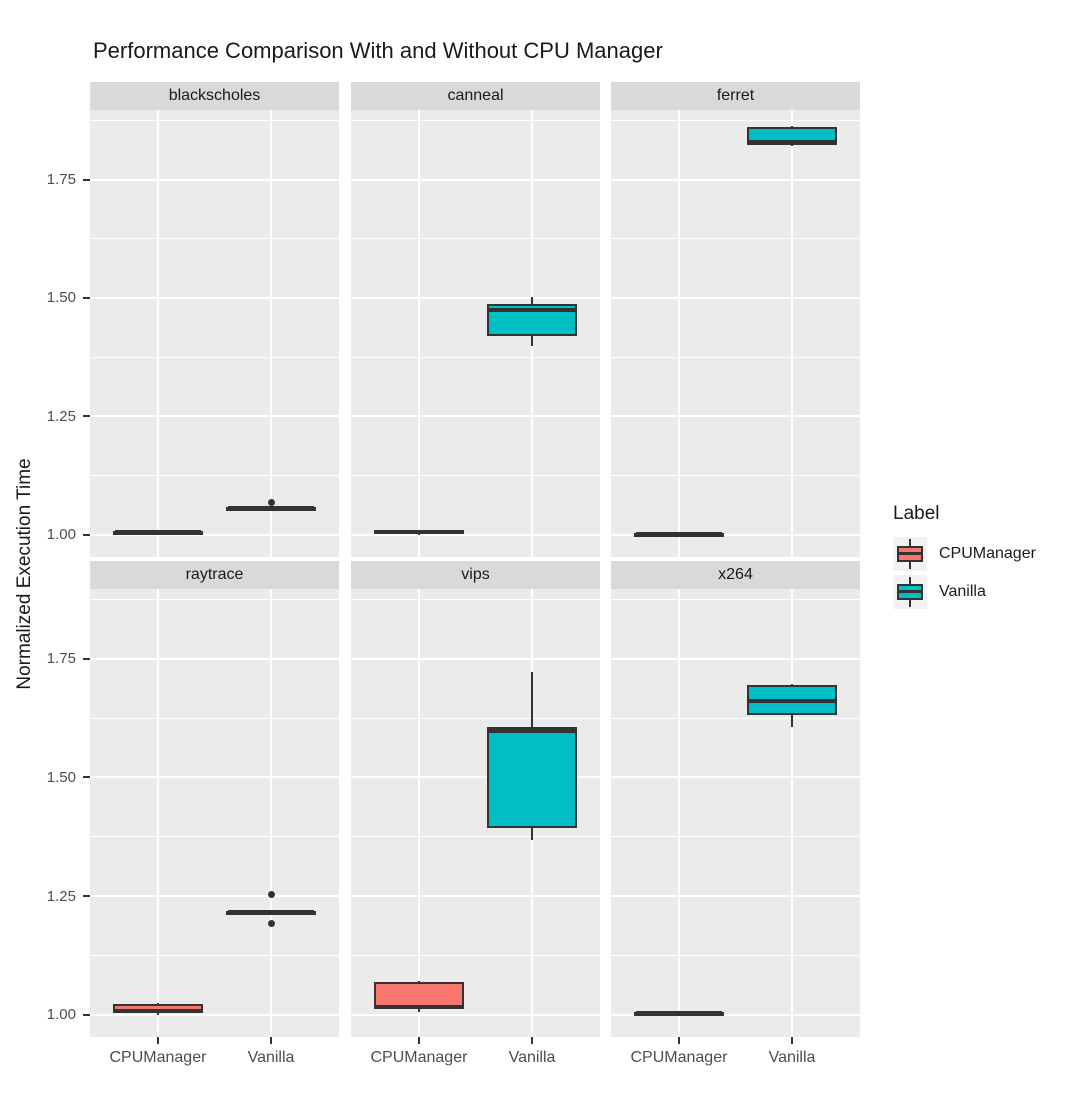 This screenshot has height=1110, width=1078. What do you see at coordinates (475, 333) in the screenshot?
I see `facet-panel-canneal` at bounding box center [475, 333].